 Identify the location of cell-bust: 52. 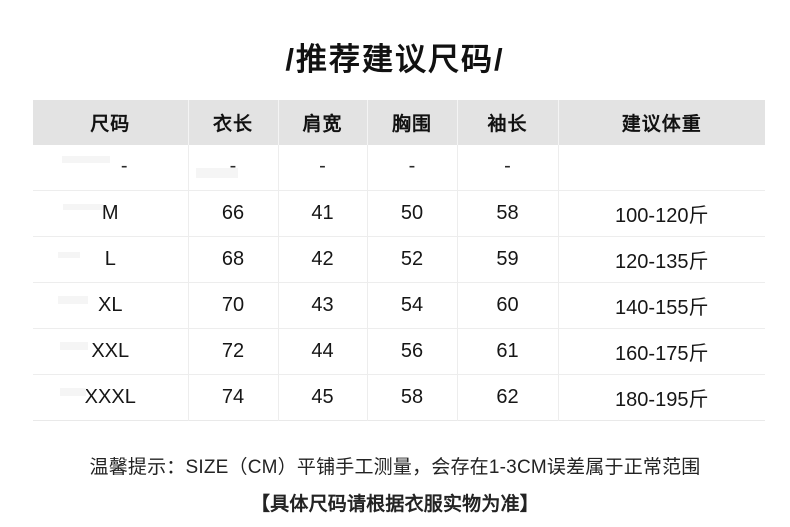
(412, 259).